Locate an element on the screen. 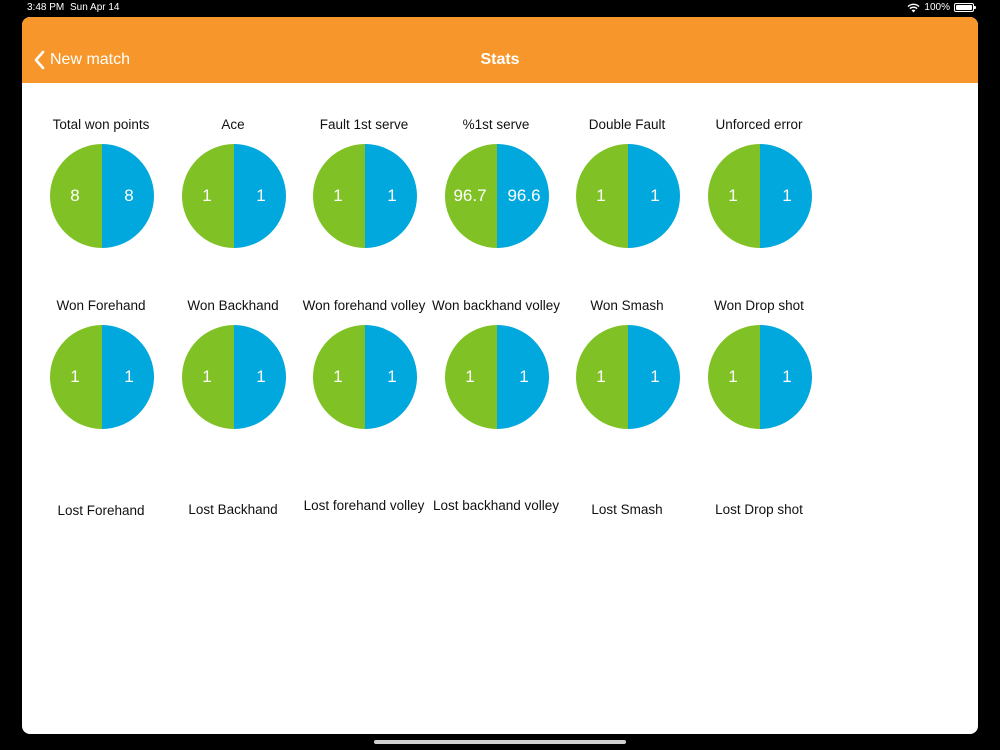  pie-value-right: 96.6 is located at coordinates (524, 195).